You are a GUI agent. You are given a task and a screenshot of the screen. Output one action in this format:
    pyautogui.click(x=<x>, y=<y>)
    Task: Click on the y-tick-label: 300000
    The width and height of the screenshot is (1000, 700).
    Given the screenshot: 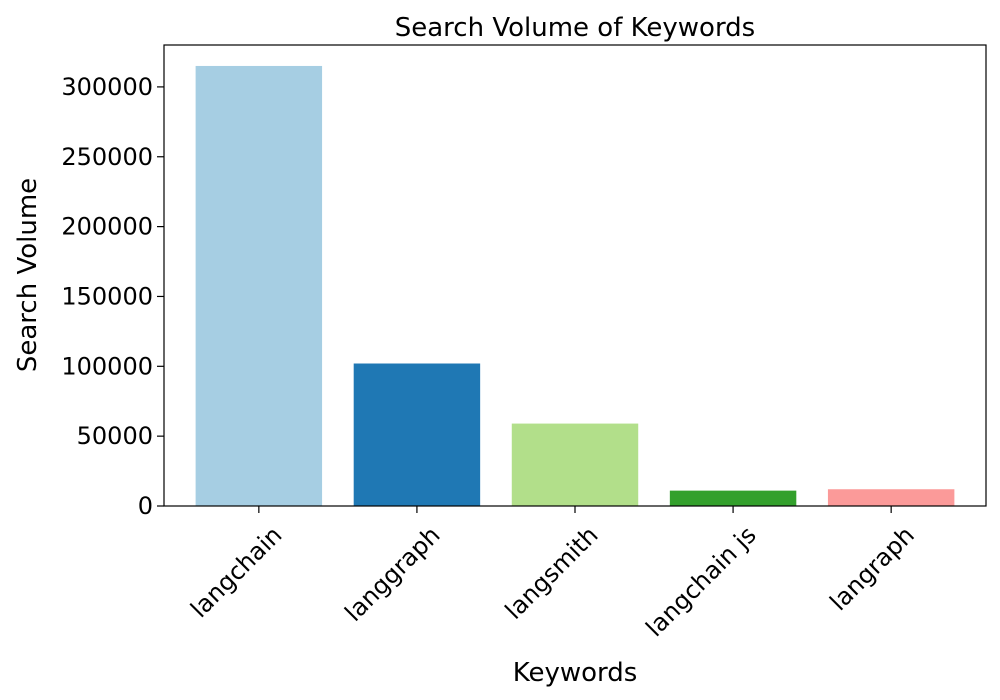 What is the action you would take?
    pyautogui.click(x=107, y=87)
    